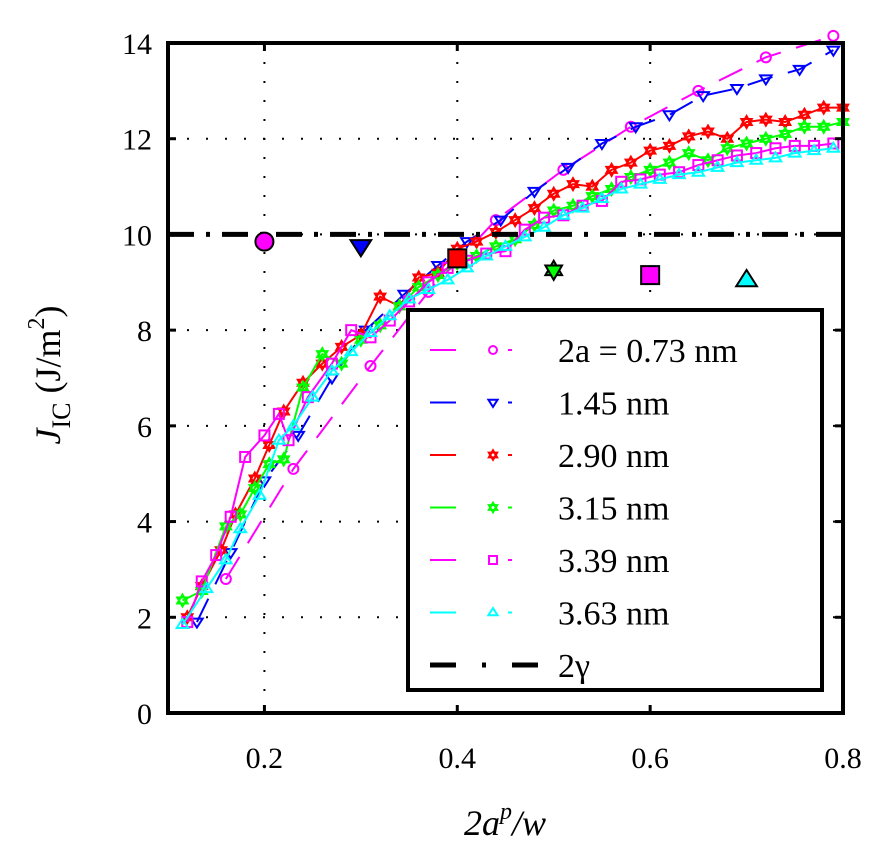  I want to click on y-tick-label: 10, so click(137, 235).